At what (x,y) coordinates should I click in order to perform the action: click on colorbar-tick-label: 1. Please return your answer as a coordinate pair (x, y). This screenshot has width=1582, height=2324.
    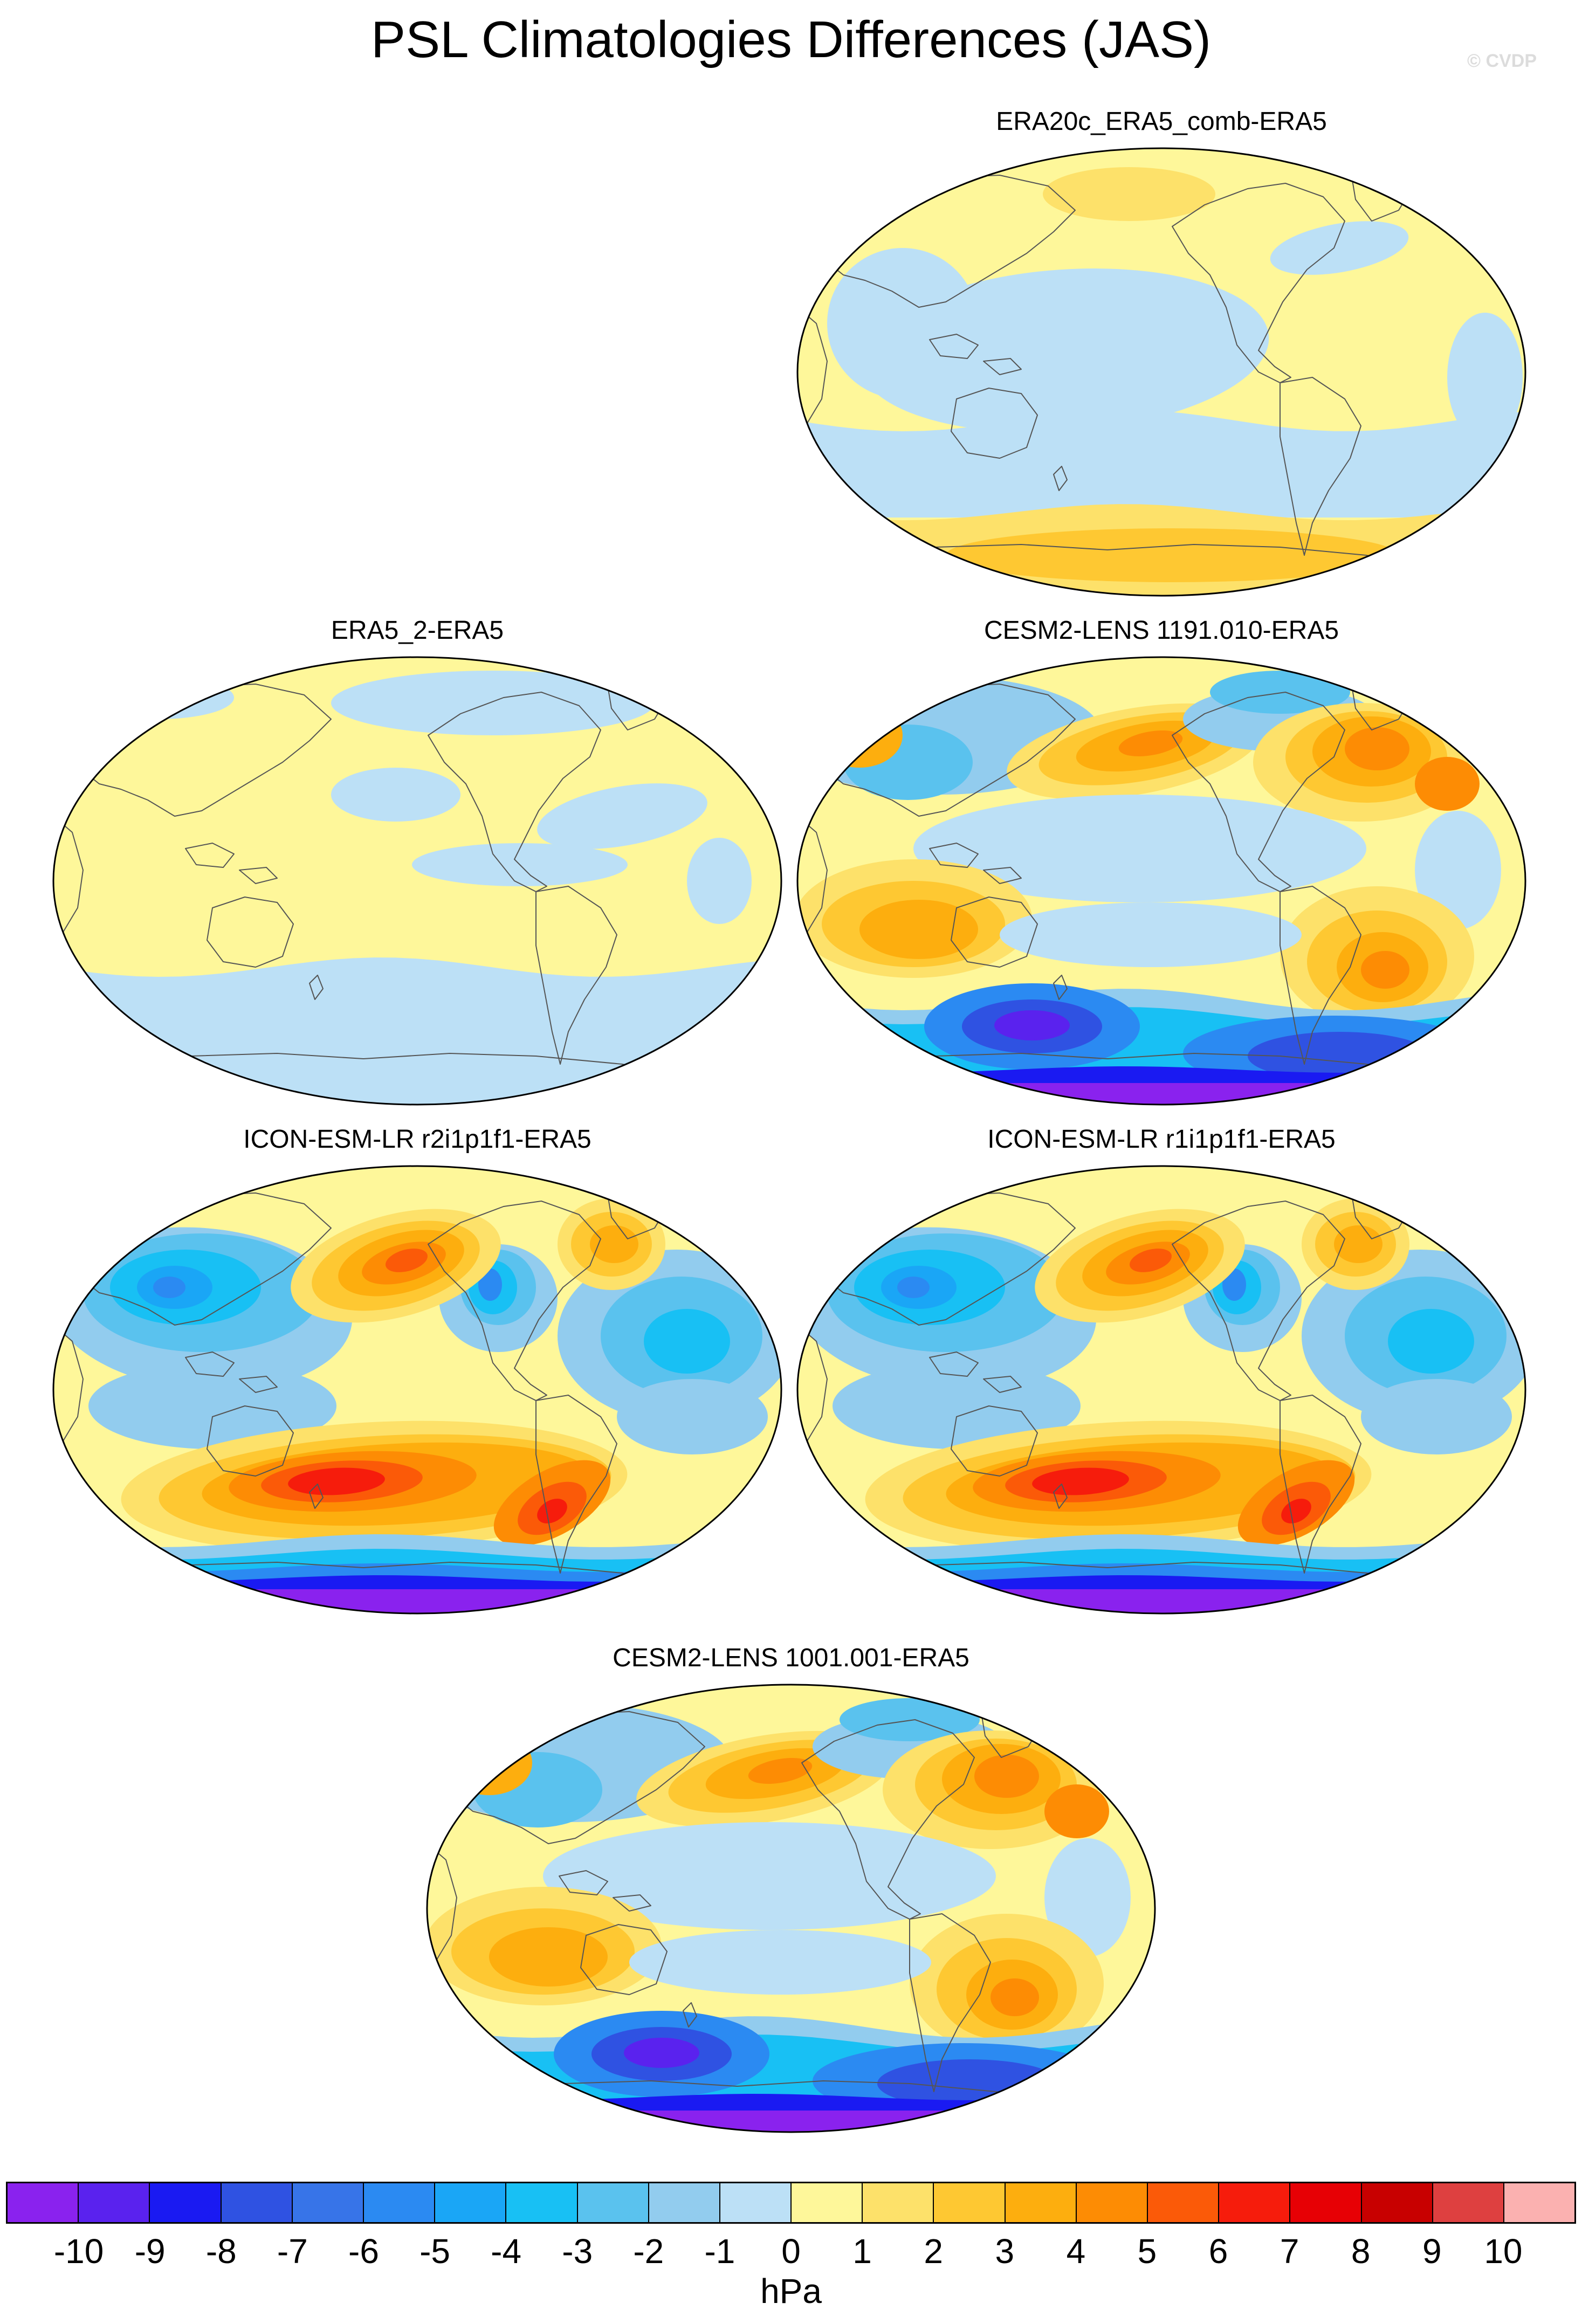
    Looking at the image, I should click on (862, 2251).